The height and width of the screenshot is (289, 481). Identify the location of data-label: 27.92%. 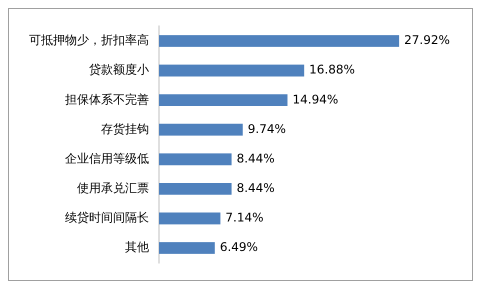
(427, 40).